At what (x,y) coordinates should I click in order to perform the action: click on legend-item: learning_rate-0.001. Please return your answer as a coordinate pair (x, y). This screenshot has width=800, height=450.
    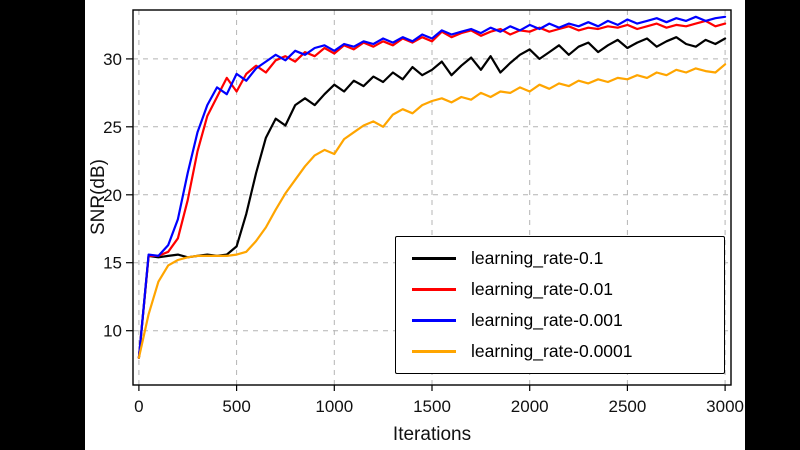
    Looking at the image, I should click on (560, 320).